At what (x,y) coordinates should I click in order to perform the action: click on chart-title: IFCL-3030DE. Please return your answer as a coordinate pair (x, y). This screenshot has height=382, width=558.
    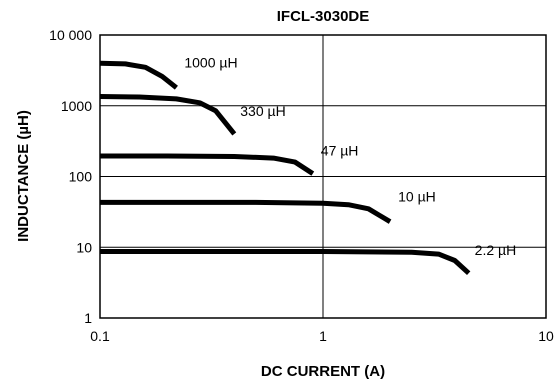
    Looking at the image, I should click on (323, 16).